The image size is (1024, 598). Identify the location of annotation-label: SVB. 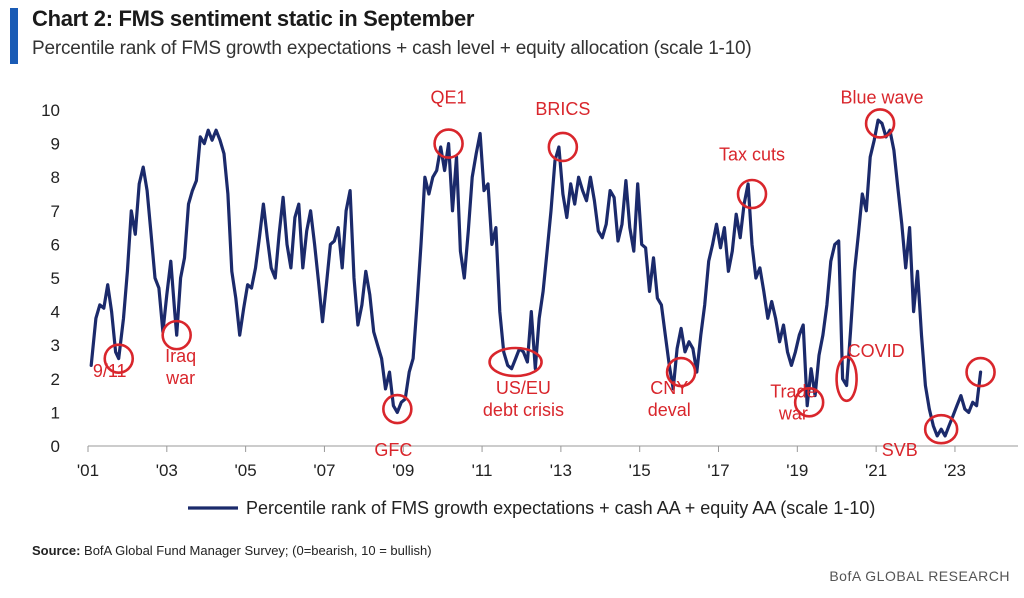
(900, 450).